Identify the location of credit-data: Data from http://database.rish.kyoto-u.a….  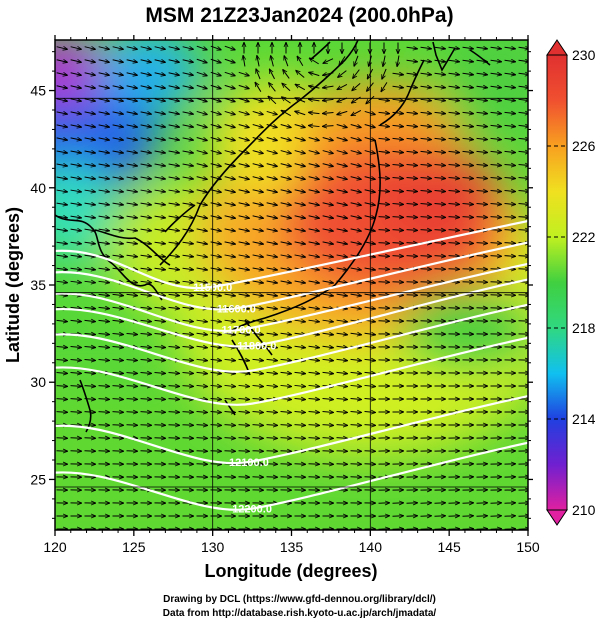
(299, 613).